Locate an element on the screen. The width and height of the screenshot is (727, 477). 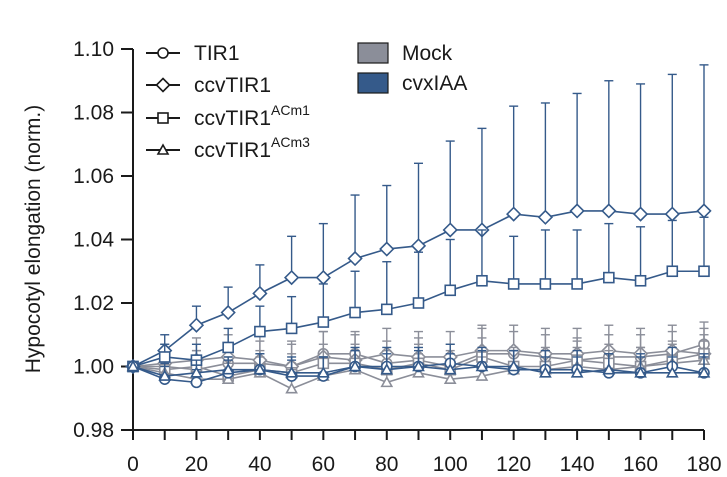
legend-marker-diamond is located at coordinates (163, 85).